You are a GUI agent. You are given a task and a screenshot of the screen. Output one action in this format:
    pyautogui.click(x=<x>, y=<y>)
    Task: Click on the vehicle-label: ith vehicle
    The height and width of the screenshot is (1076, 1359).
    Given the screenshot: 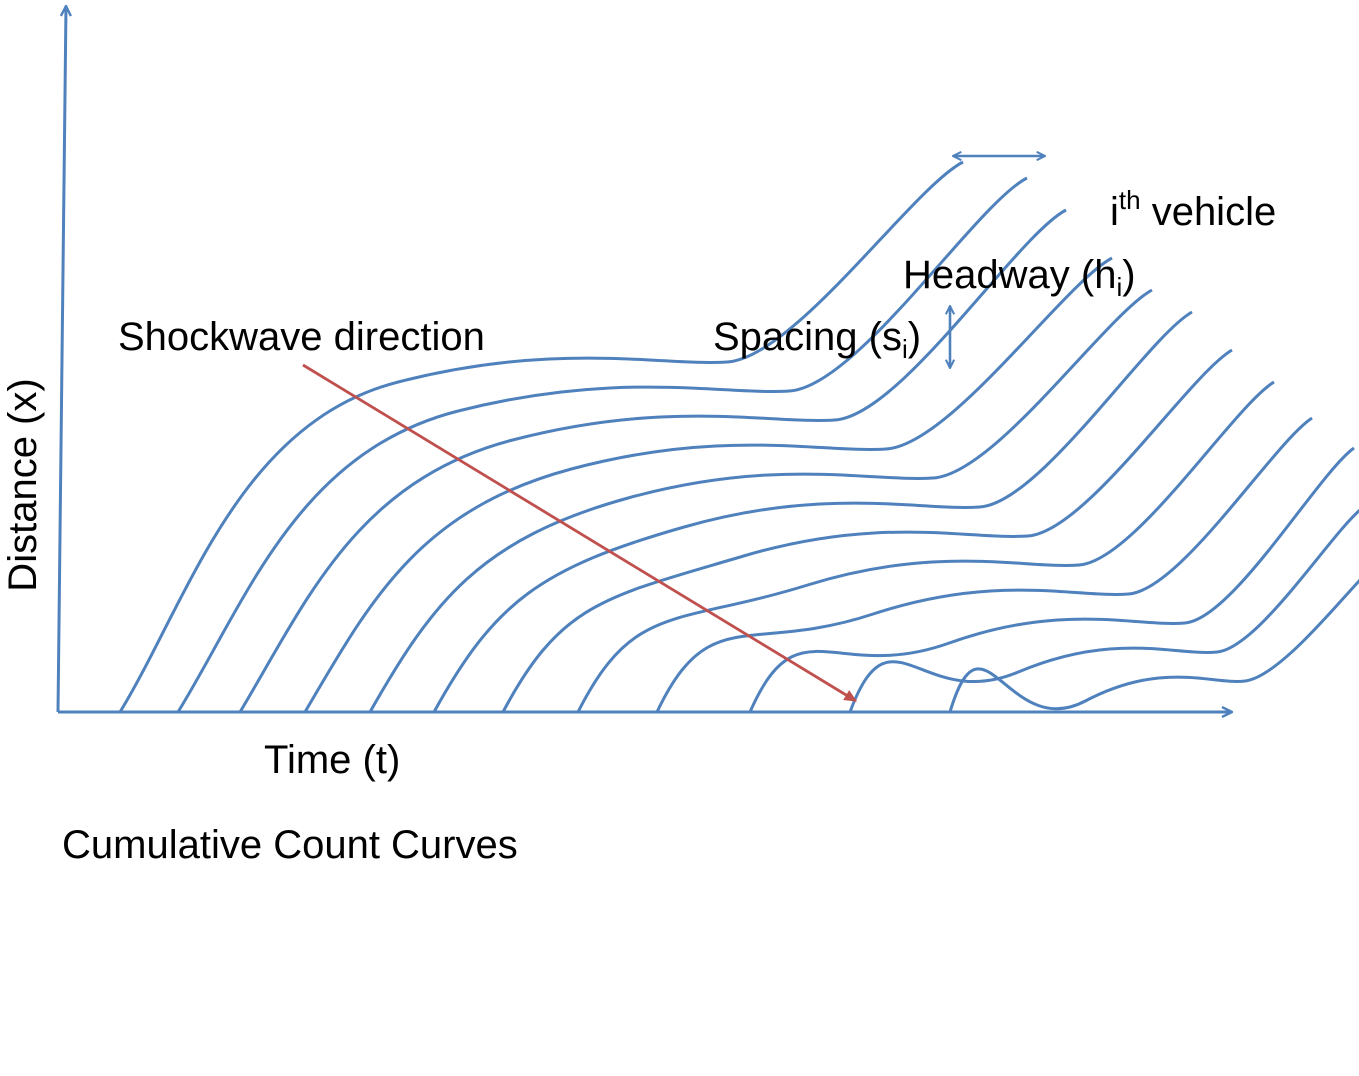 What is the action you would take?
    pyautogui.click(x=1193, y=209)
    